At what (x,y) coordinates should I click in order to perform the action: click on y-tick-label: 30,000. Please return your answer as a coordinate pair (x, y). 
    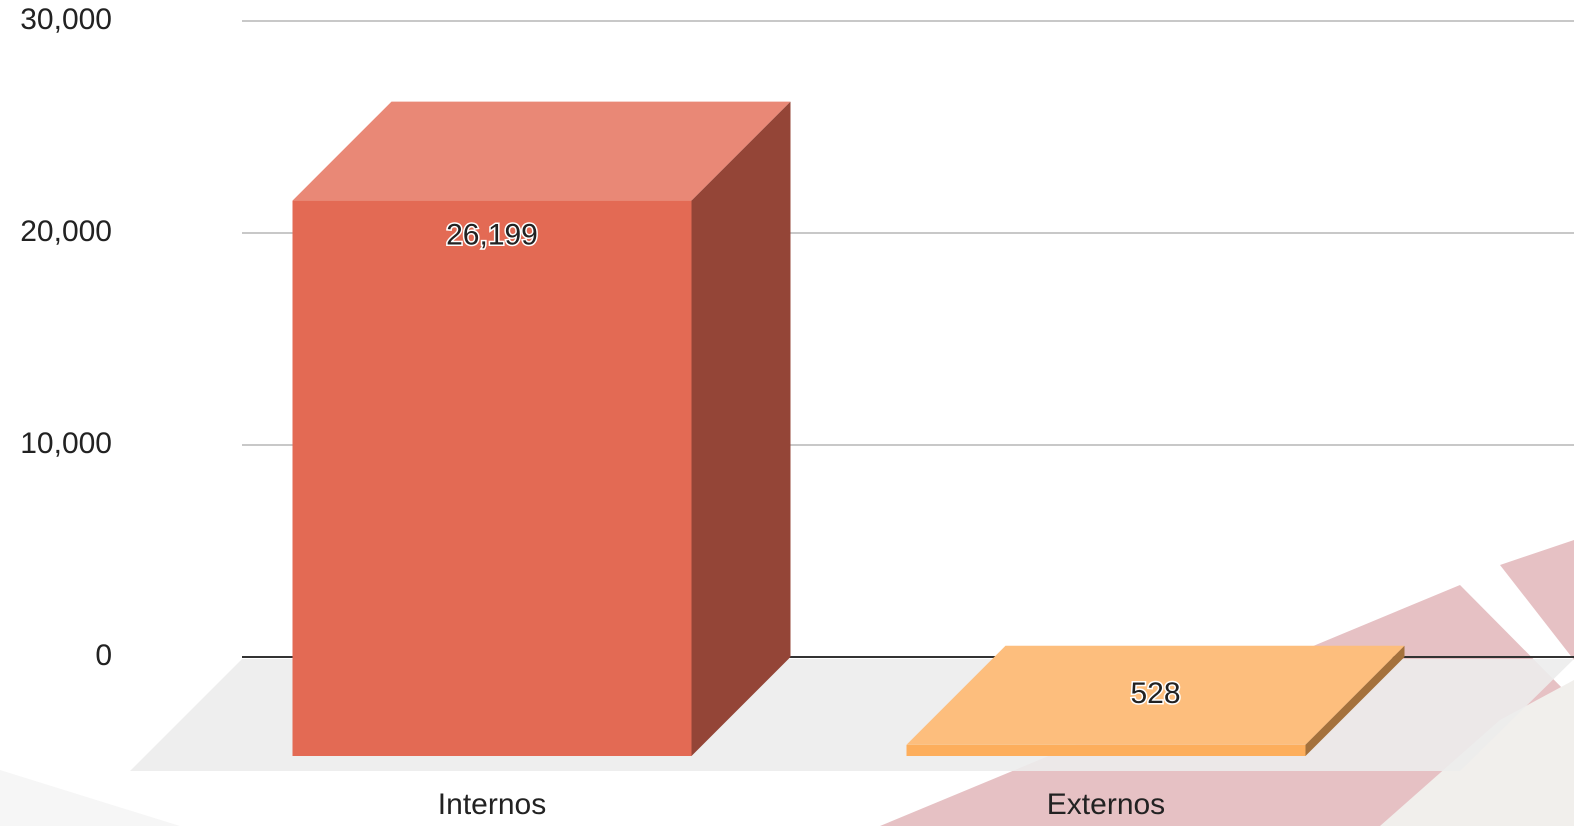
    Looking at the image, I should click on (66, 19).